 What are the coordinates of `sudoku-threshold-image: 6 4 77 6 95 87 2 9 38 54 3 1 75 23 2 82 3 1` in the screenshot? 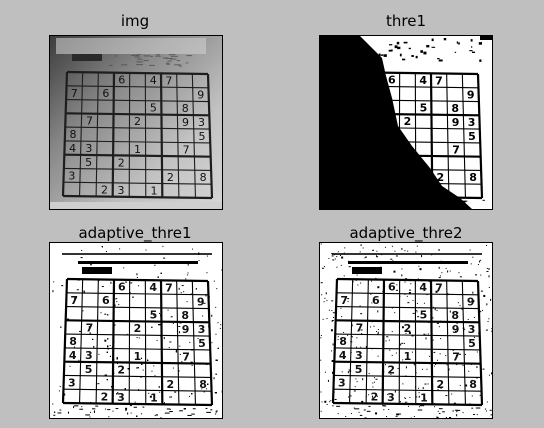 It's located at (406, 122).